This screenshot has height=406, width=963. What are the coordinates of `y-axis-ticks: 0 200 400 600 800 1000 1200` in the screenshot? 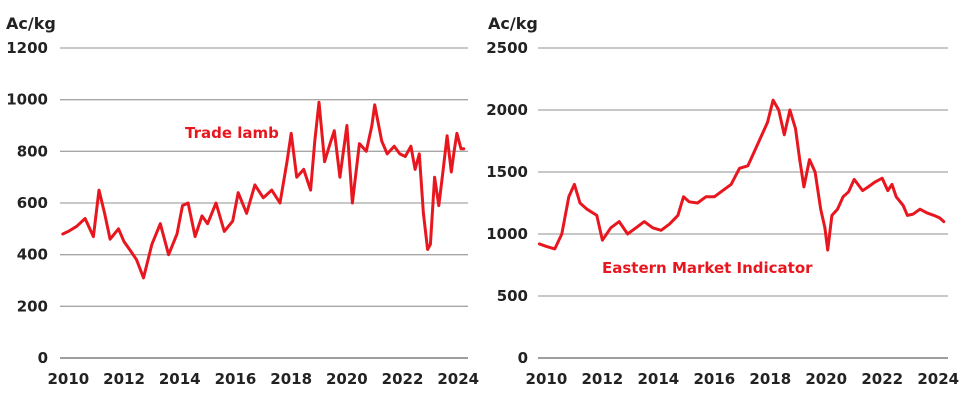 It's located at (27, 203).